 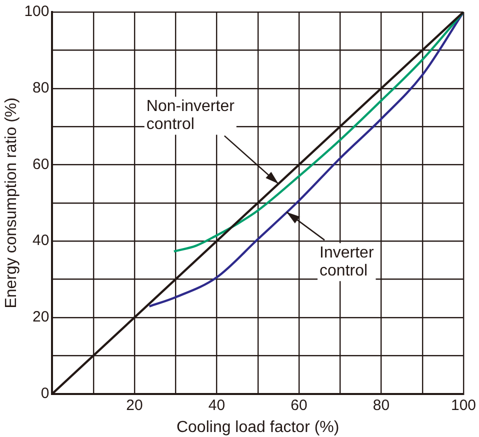 What do you see at coordinates (41, 88) in the screenshot?
I see `y-tick-label: 80` at bounding box center [41, 88].